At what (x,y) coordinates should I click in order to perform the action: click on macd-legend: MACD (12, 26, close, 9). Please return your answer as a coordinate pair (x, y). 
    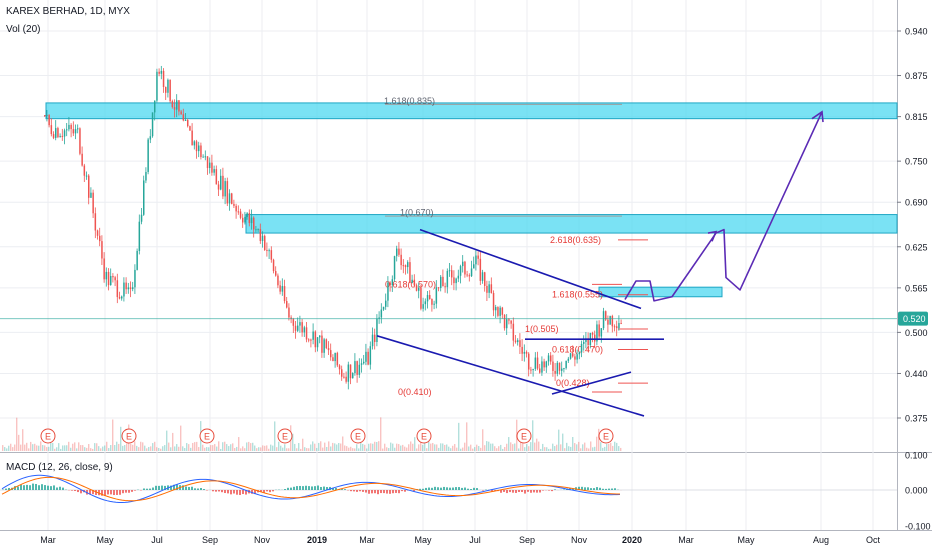
    Looking at the image, I should click on (59, 467).